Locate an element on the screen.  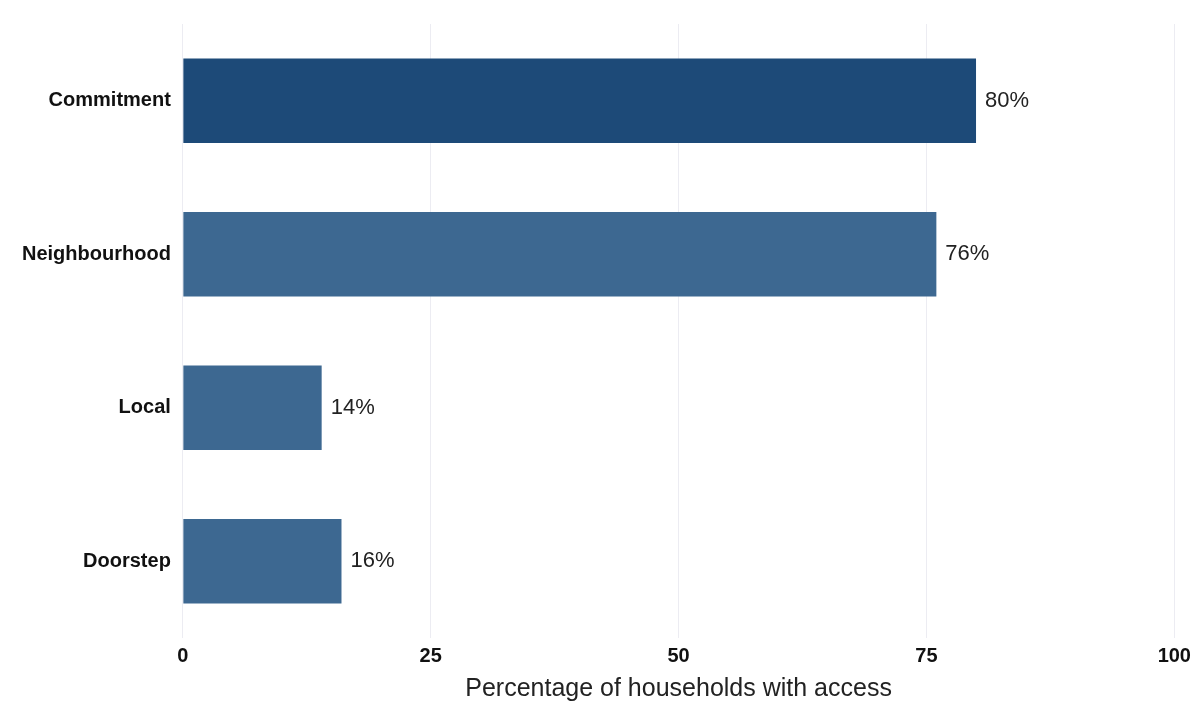
y-tick-label: Commitment is located at coordinates (110, 99).